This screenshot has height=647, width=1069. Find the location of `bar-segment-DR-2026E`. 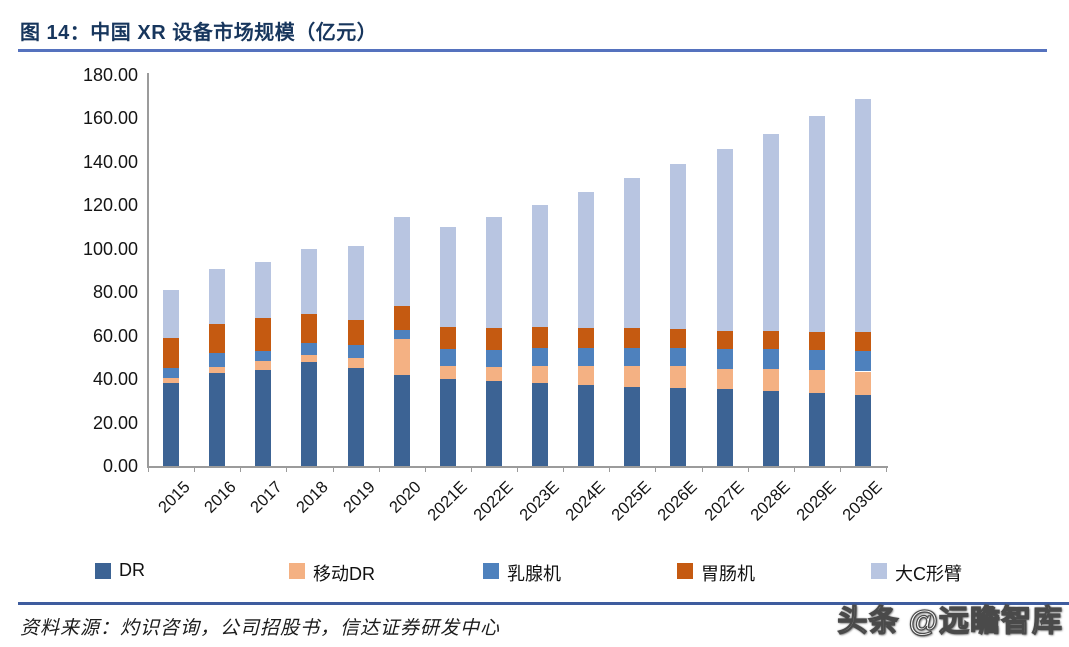

bar-segment-DR-2026E is located at coordinates (678, 426).